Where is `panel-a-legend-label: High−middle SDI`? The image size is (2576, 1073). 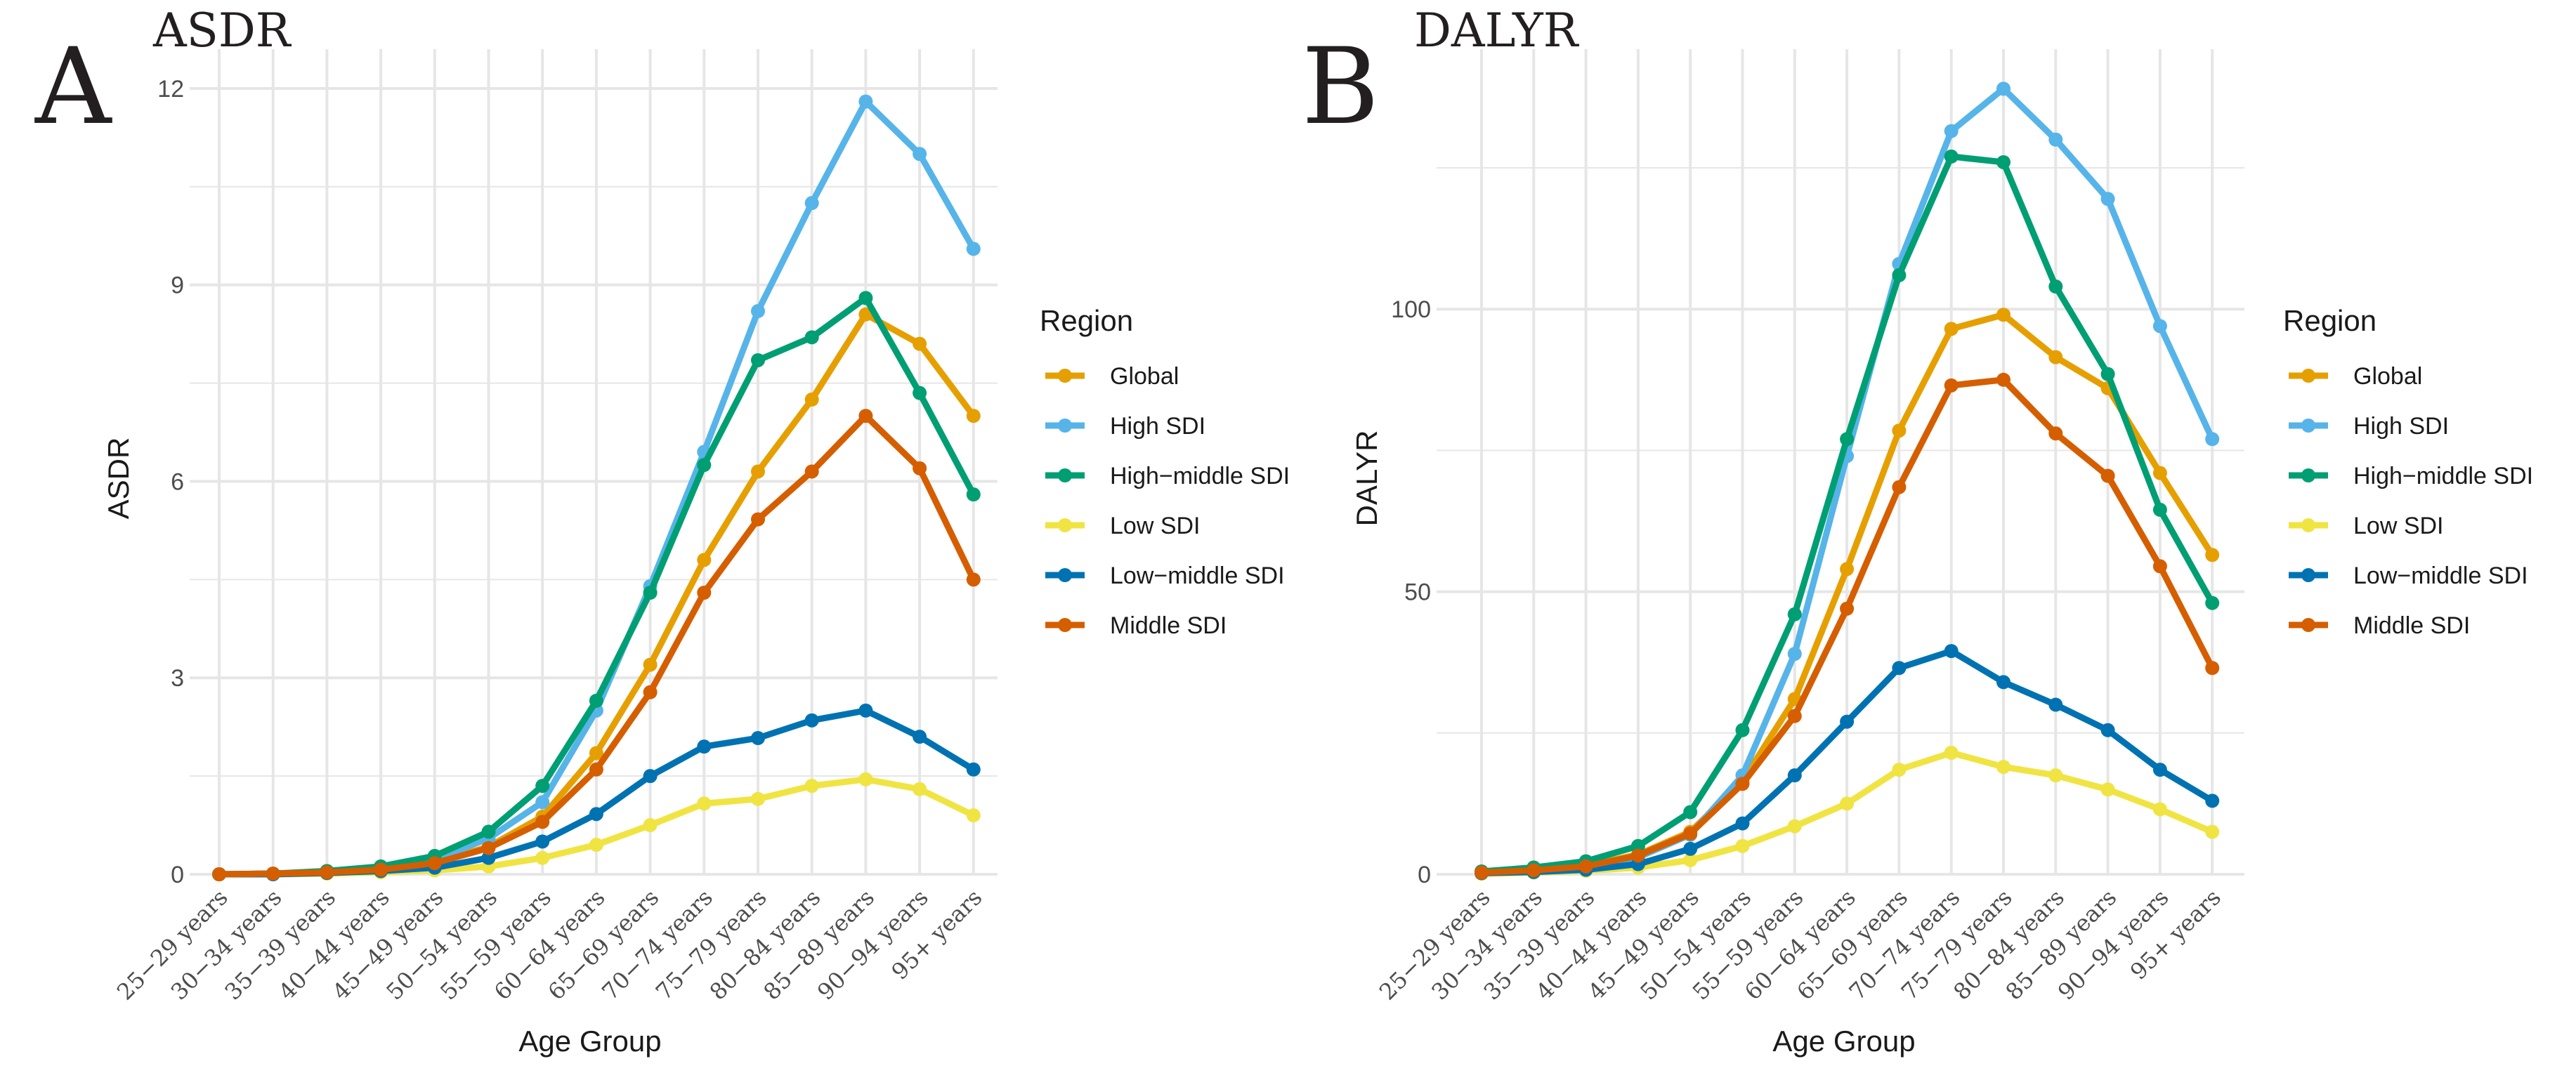
panel-a-legend-label: High−middle SDI is located at coordinates (1200, 476).